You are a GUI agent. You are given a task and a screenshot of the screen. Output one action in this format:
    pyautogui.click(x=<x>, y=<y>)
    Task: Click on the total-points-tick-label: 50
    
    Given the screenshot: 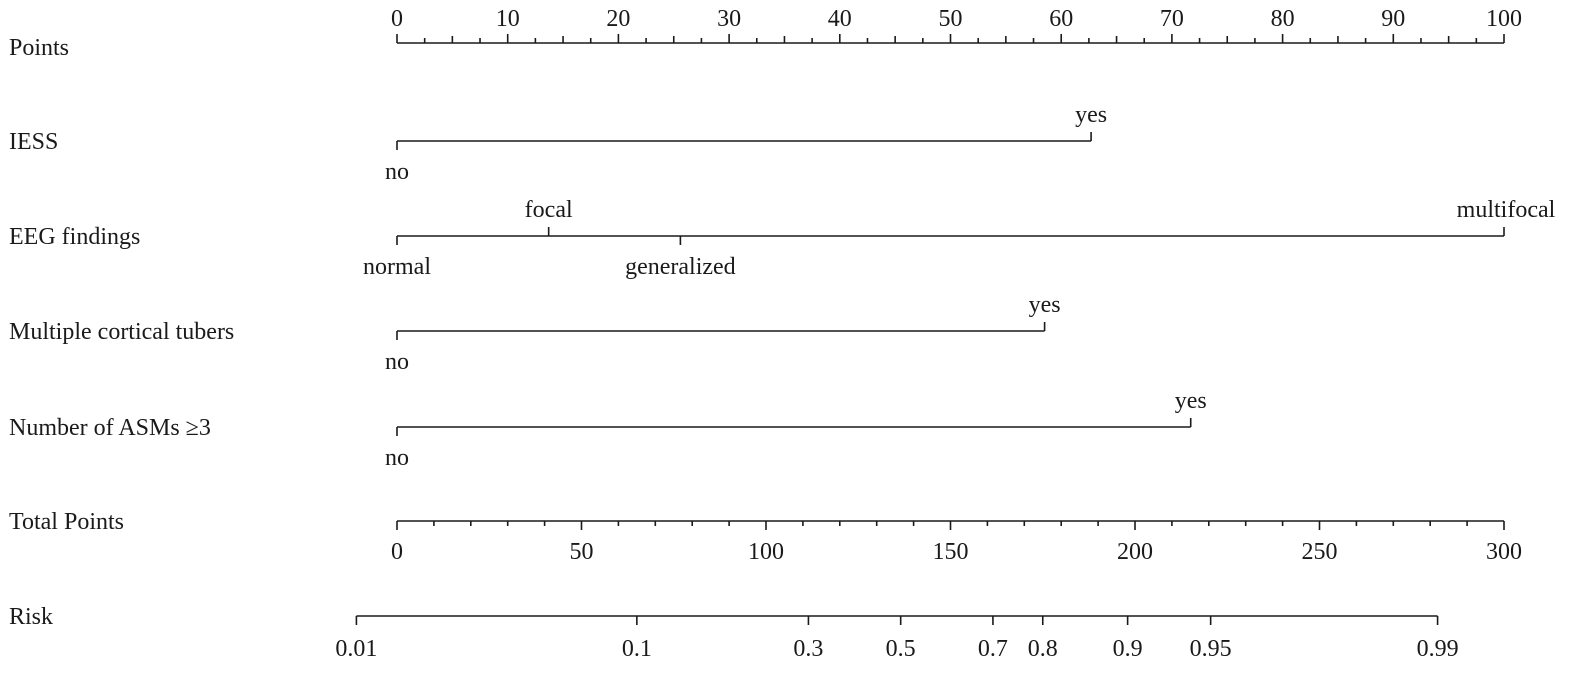 What is the action you would take?
    pyautogui.click(x=582, y=552)
    